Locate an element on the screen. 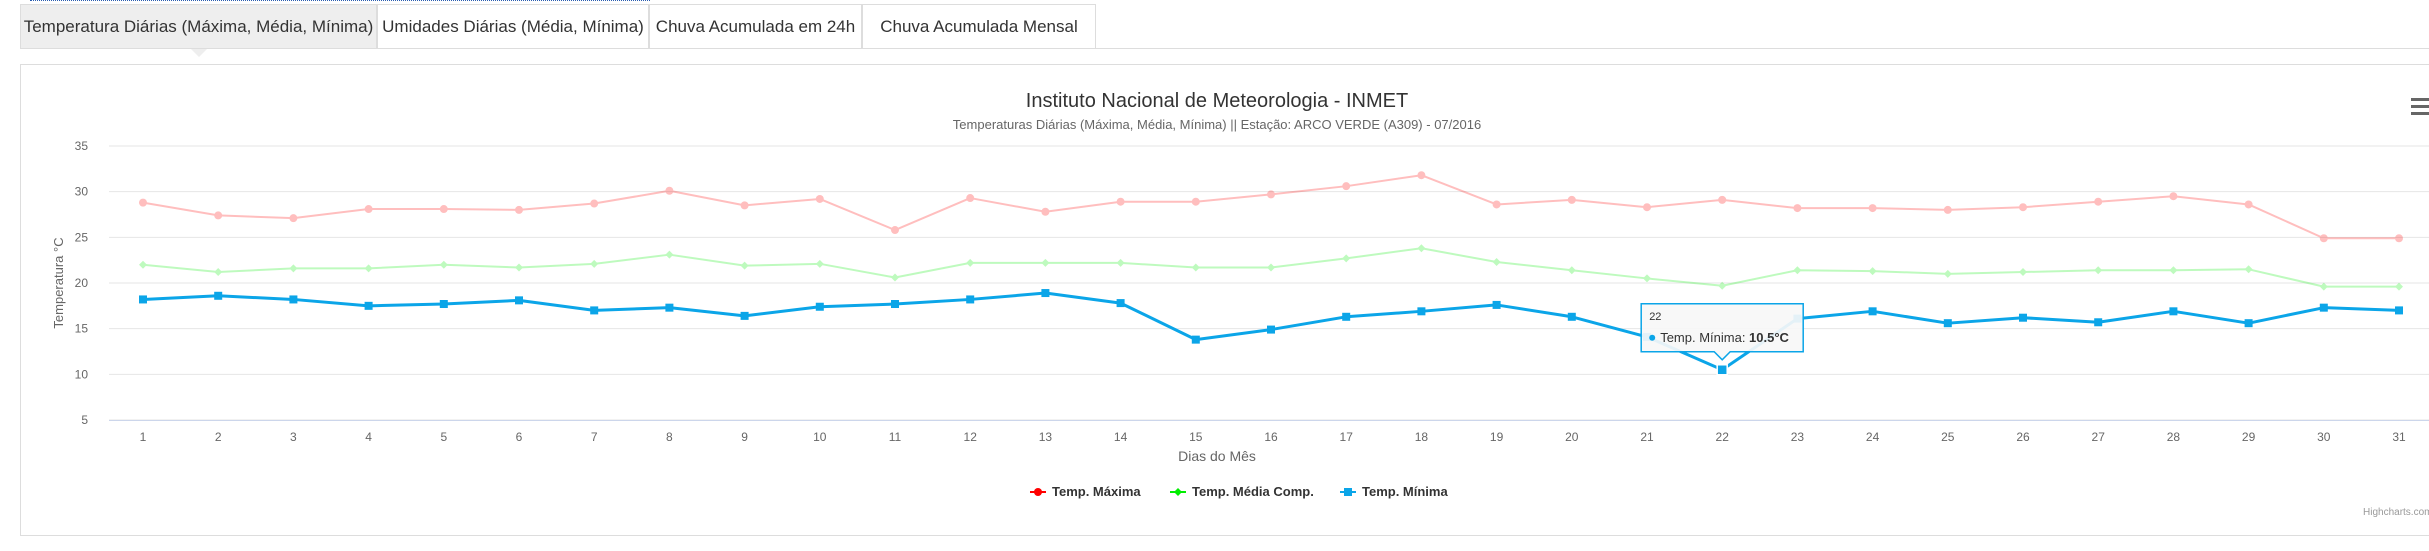 This screenshot has height=551, width=2429. credits: Highcharts.com is located at coordinates (2396, 512).